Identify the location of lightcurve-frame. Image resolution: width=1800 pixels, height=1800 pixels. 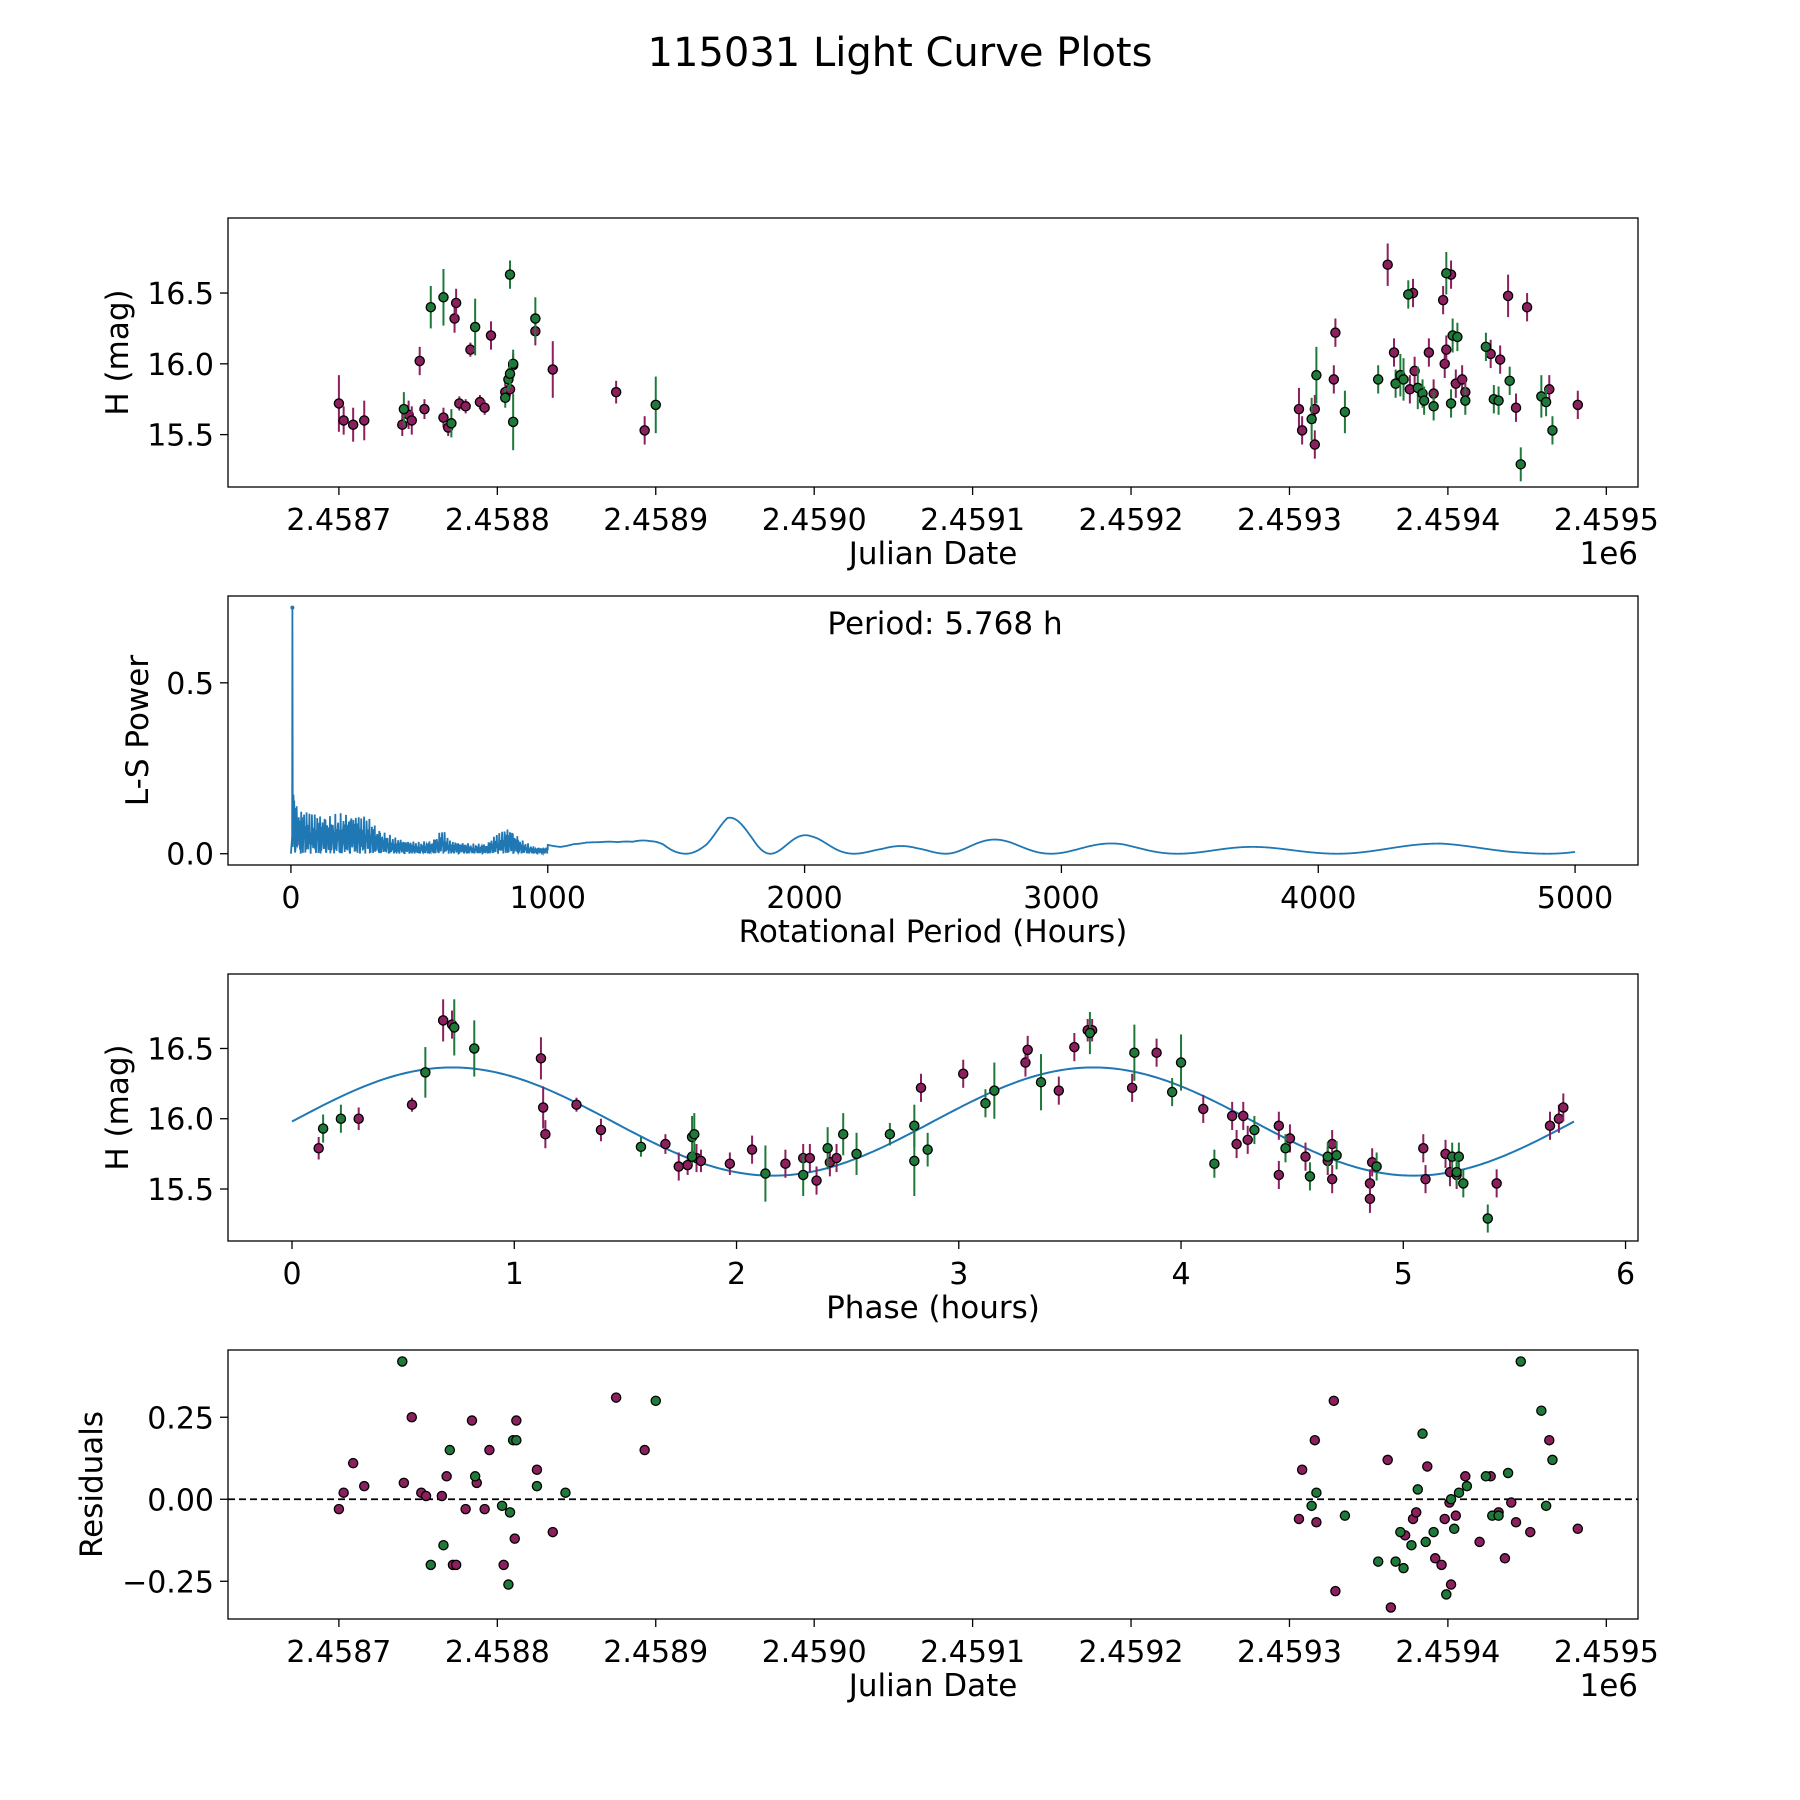
(933, 352).